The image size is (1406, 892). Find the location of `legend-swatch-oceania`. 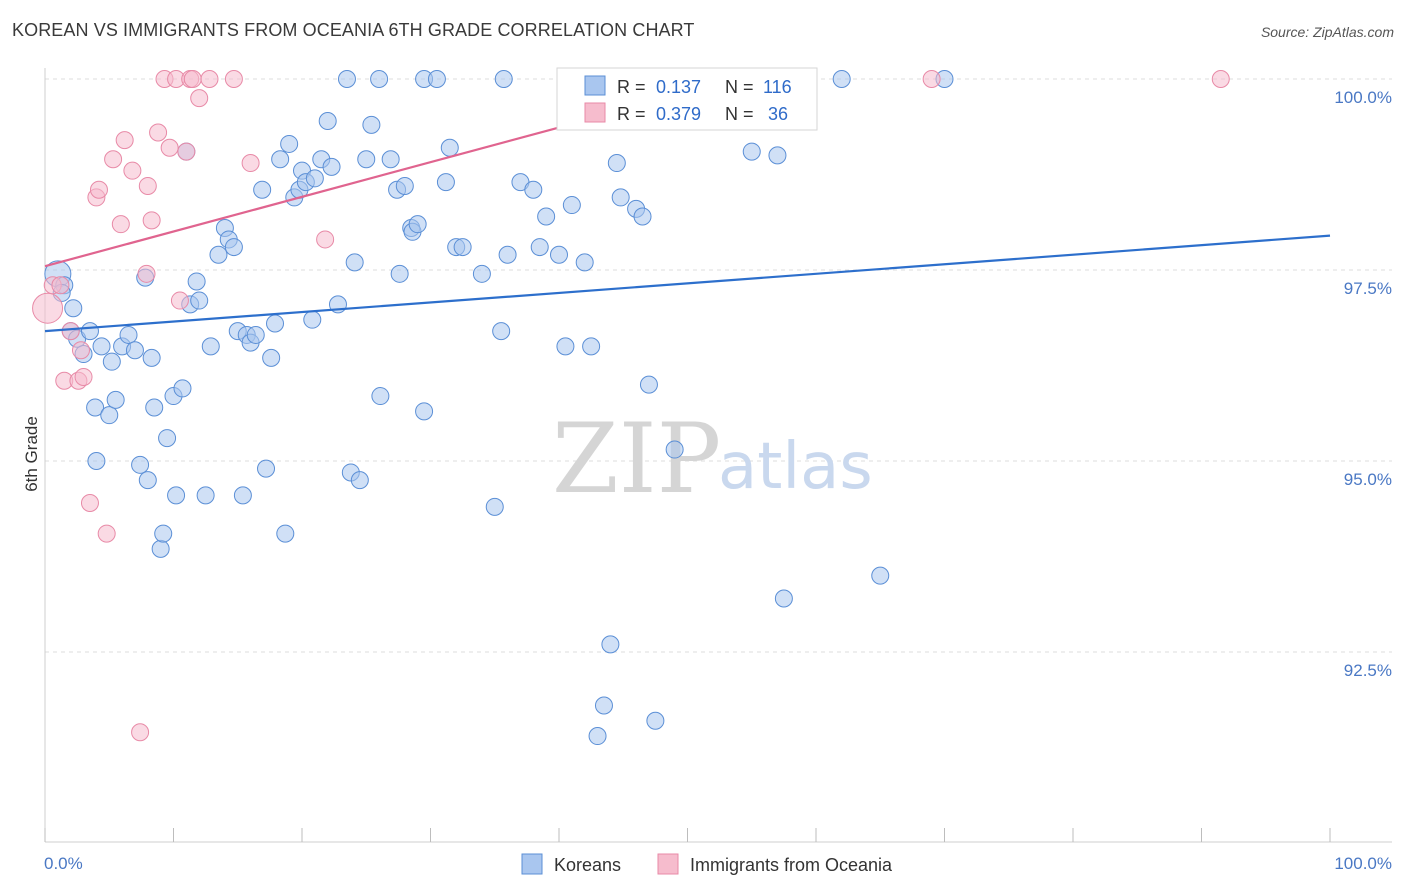

legend-swatch-oceania is located at coordinates (668, 864).